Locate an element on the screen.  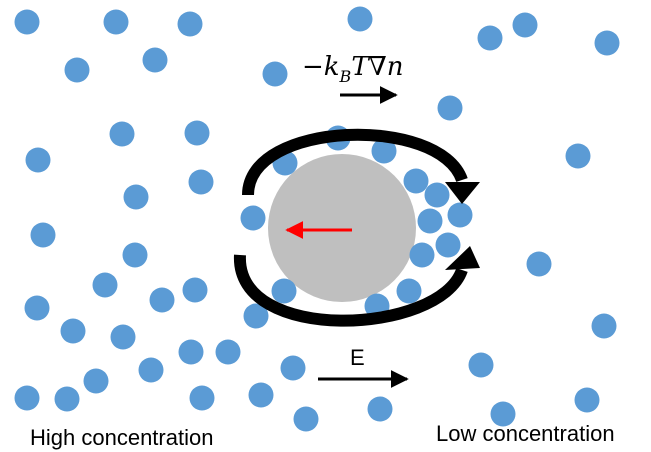
gradient-force-label: −kBT∇n is located at coordinates (353, 69).